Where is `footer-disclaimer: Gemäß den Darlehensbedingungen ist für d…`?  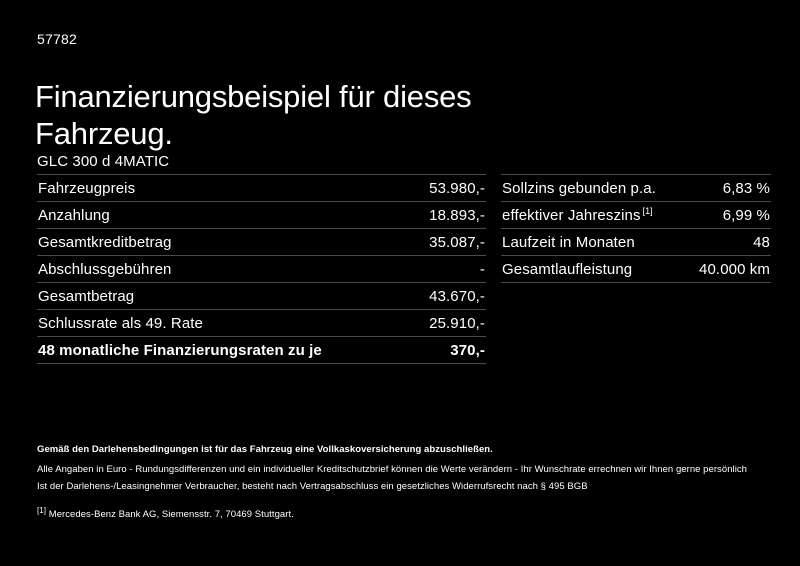
footer-disclaimer: Gemäß den Darlehensbedingungen ist für d… is located at coordinates (407, 482).